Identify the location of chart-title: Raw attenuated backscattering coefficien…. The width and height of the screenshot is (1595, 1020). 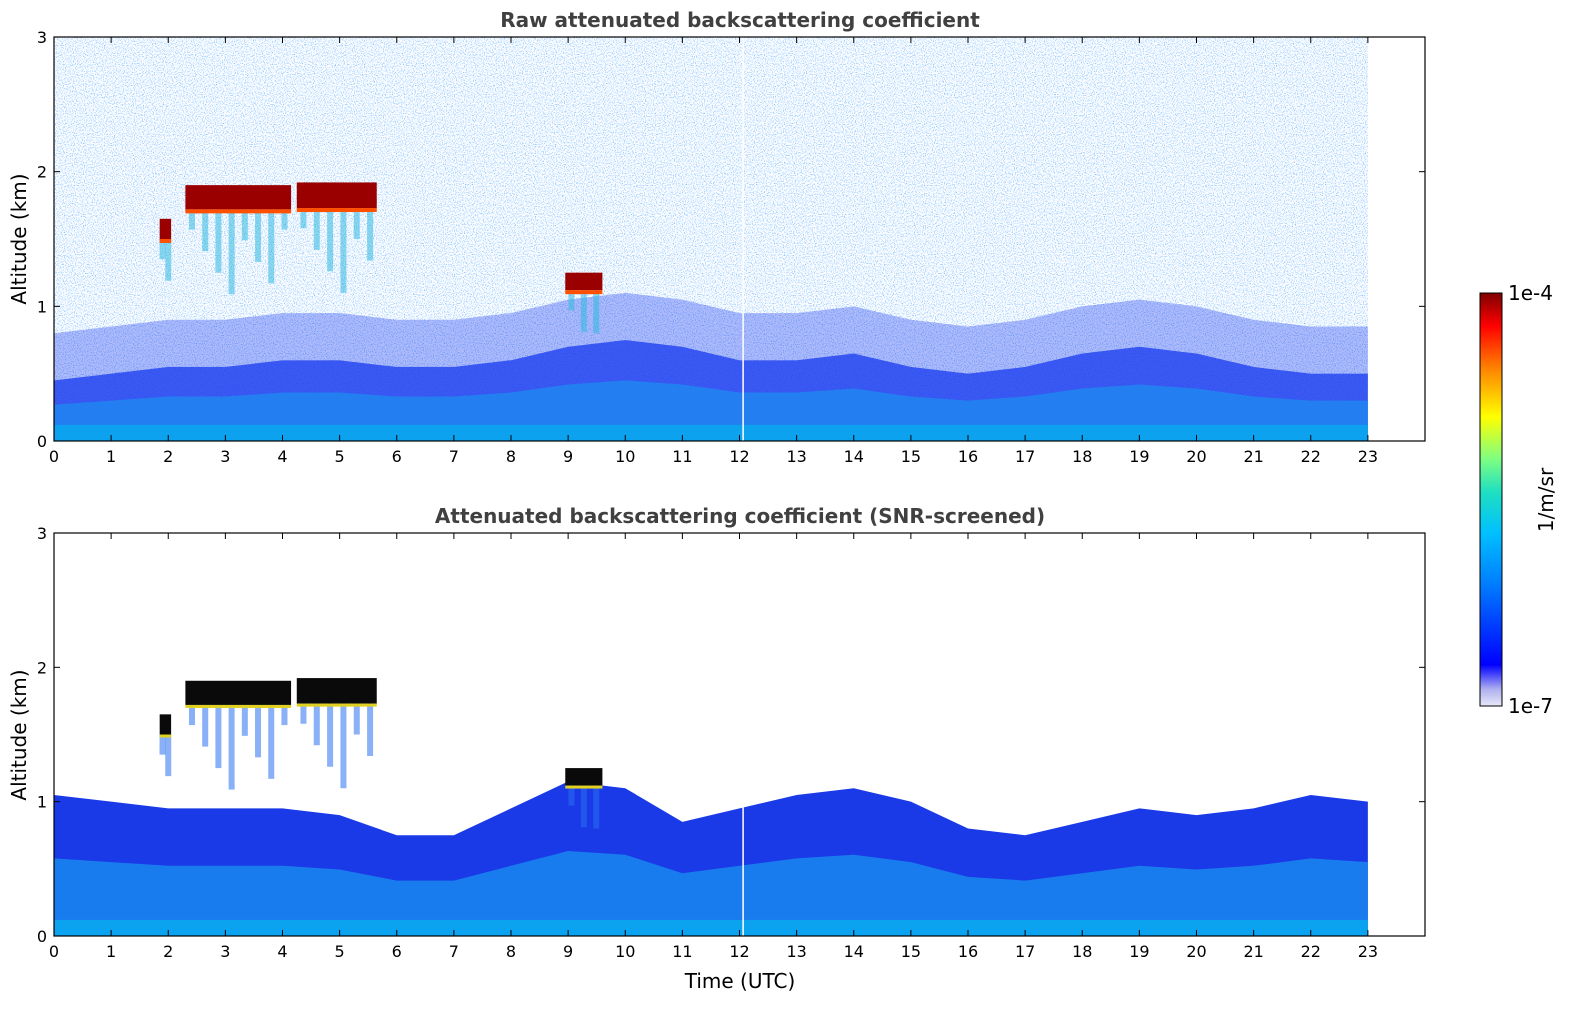
(740, 20).